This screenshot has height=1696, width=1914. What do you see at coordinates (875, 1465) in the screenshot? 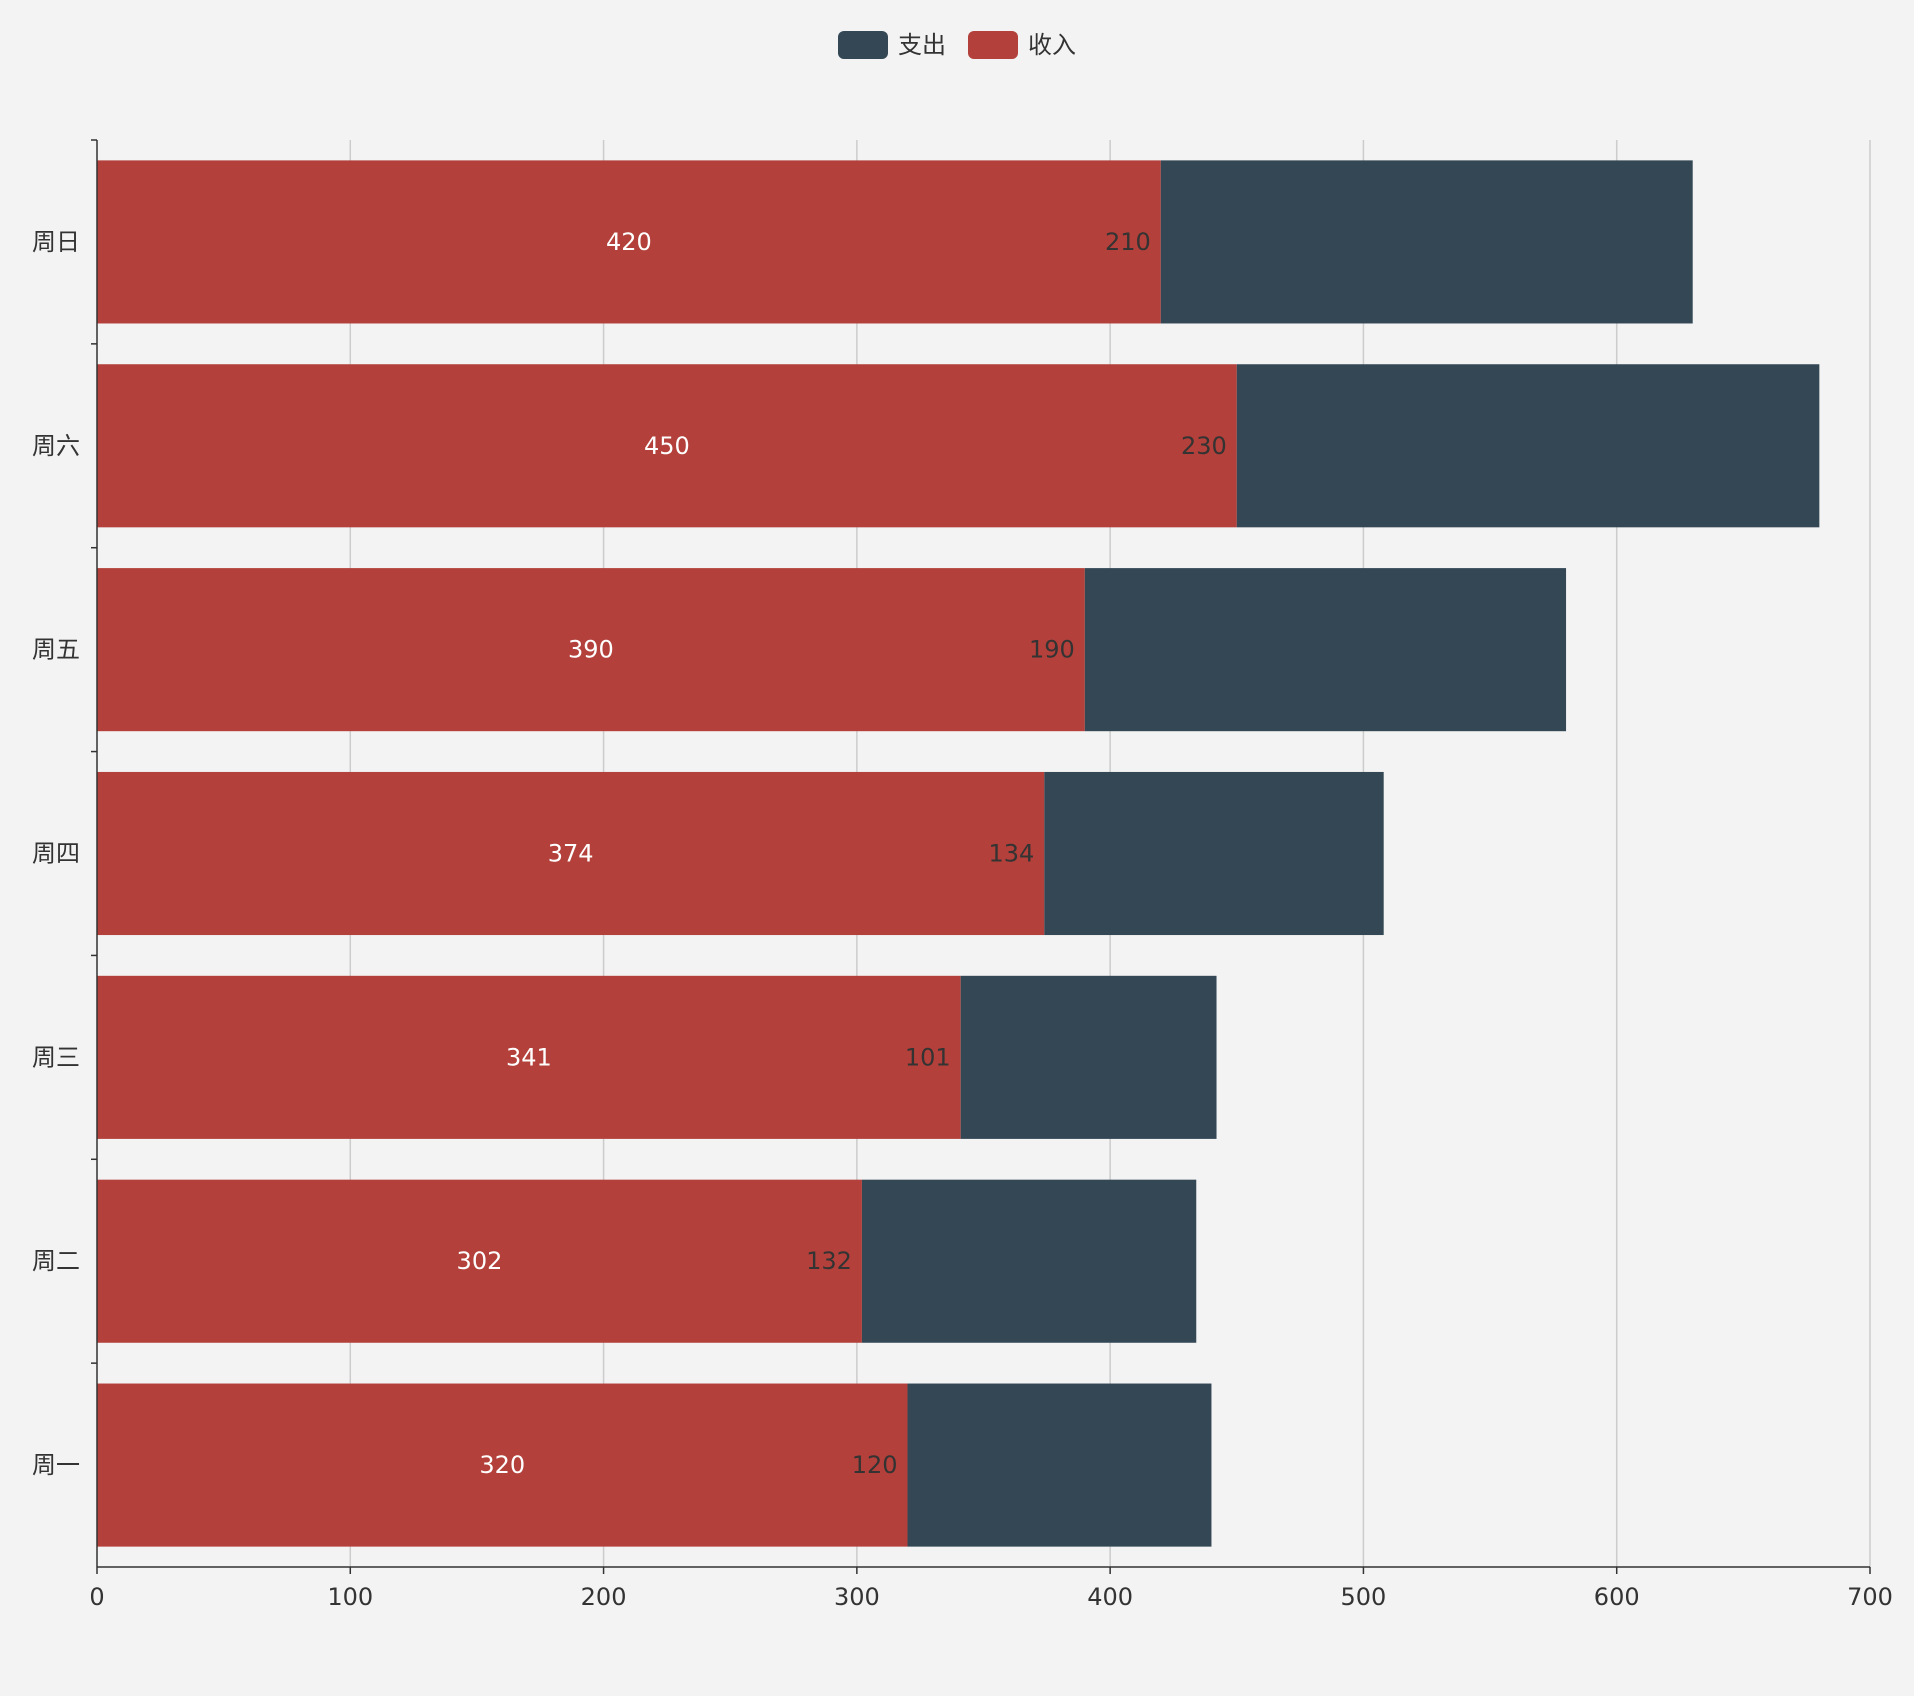
I see `data-label-expense-1: 120` at bounding box center [875, 1465].